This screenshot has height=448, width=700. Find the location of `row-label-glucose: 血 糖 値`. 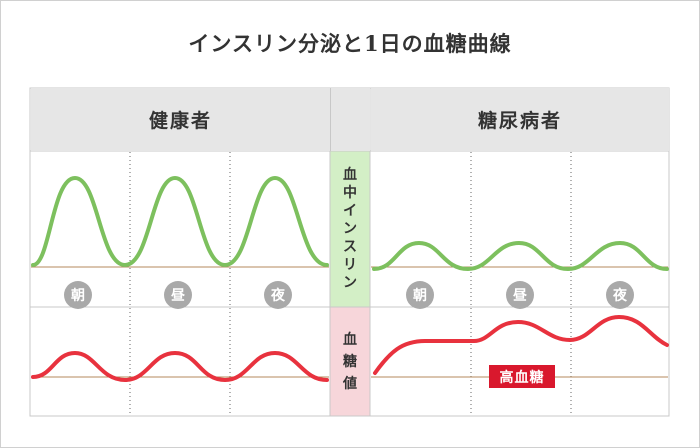

row-label-glucose: 血 糖 値 is located at coordinates (350, 361).